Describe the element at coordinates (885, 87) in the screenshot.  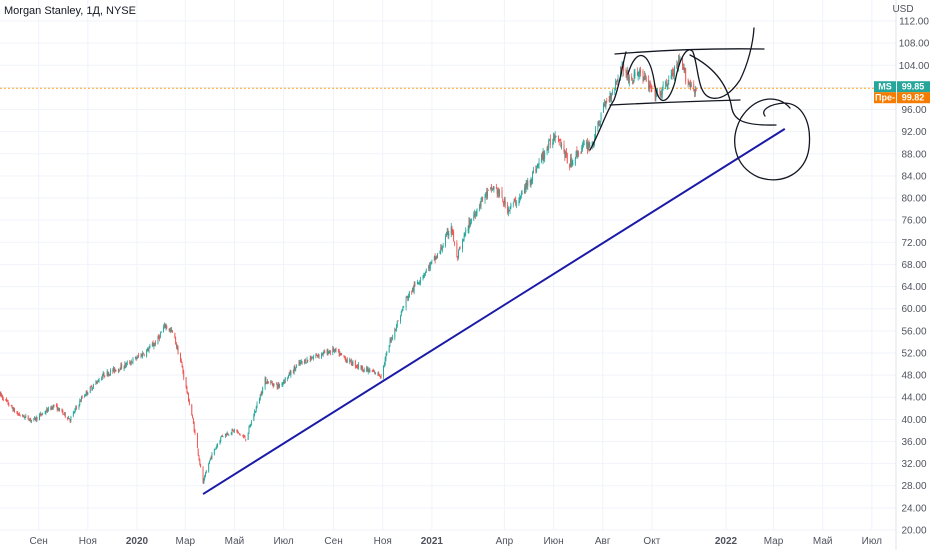
I see `price-tag-symbol: MS` at that location.